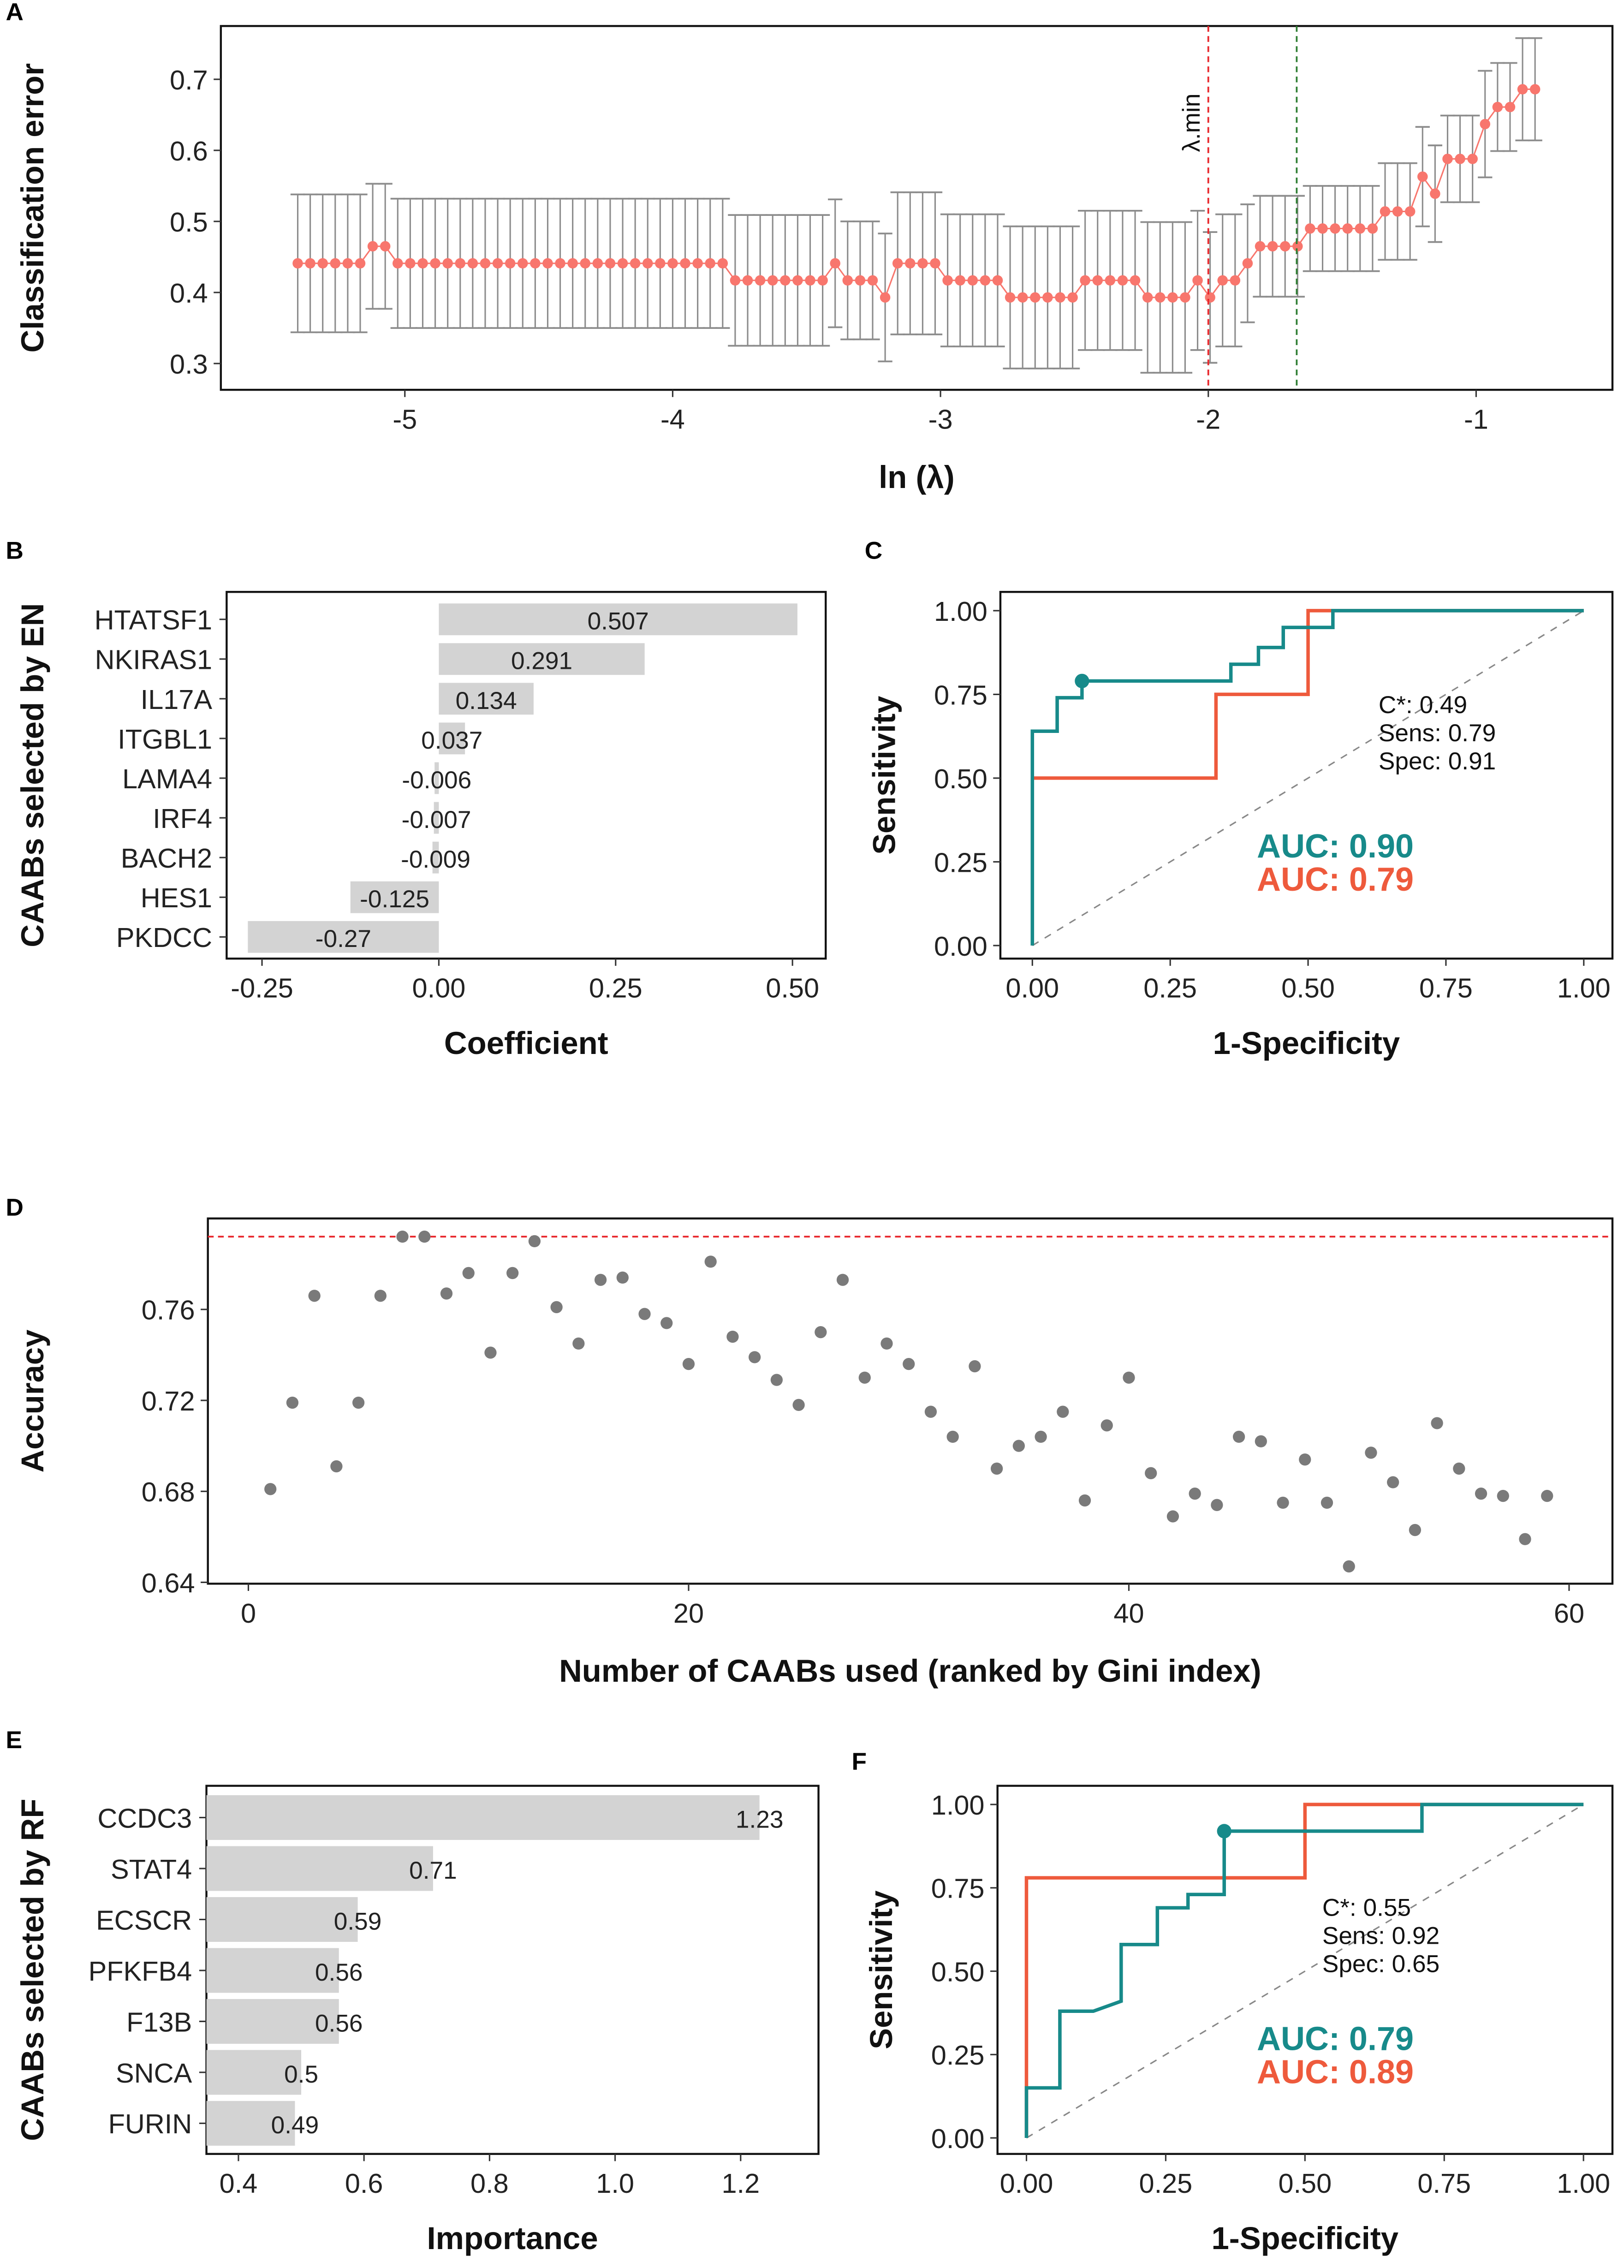 The width and height of the screenshot is (1624, 2268). I want to click on diagonal-reference-line, so click(1305, 1971).